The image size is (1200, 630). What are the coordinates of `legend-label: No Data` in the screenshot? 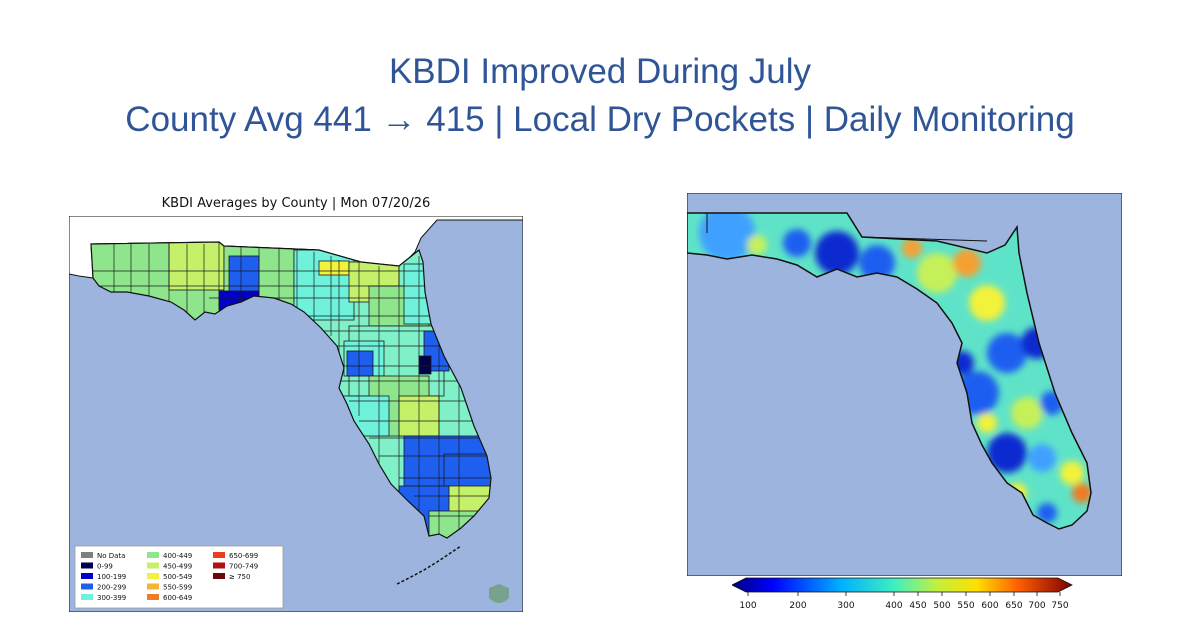 It's located at (111, 556).